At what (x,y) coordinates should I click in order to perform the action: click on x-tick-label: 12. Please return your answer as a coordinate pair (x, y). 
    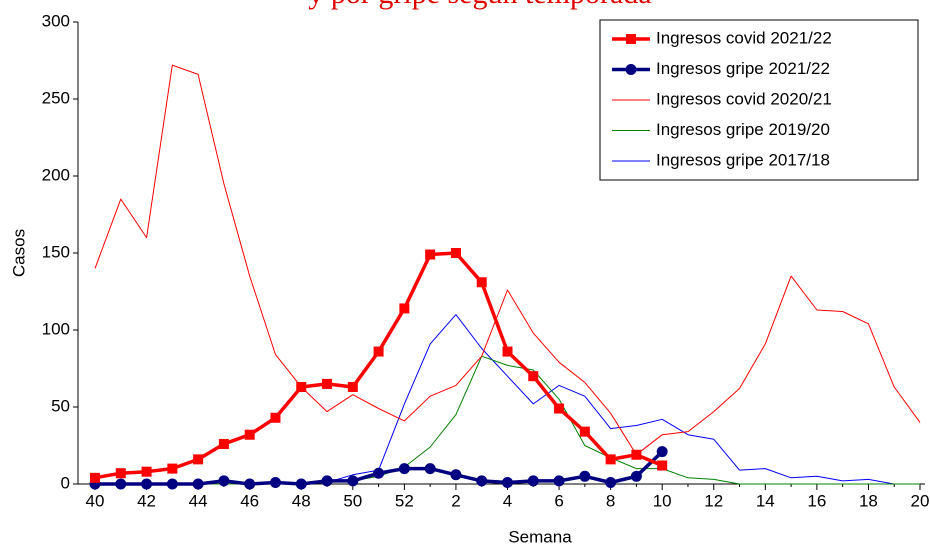
    Looking at the image, I should click on (713, 500).